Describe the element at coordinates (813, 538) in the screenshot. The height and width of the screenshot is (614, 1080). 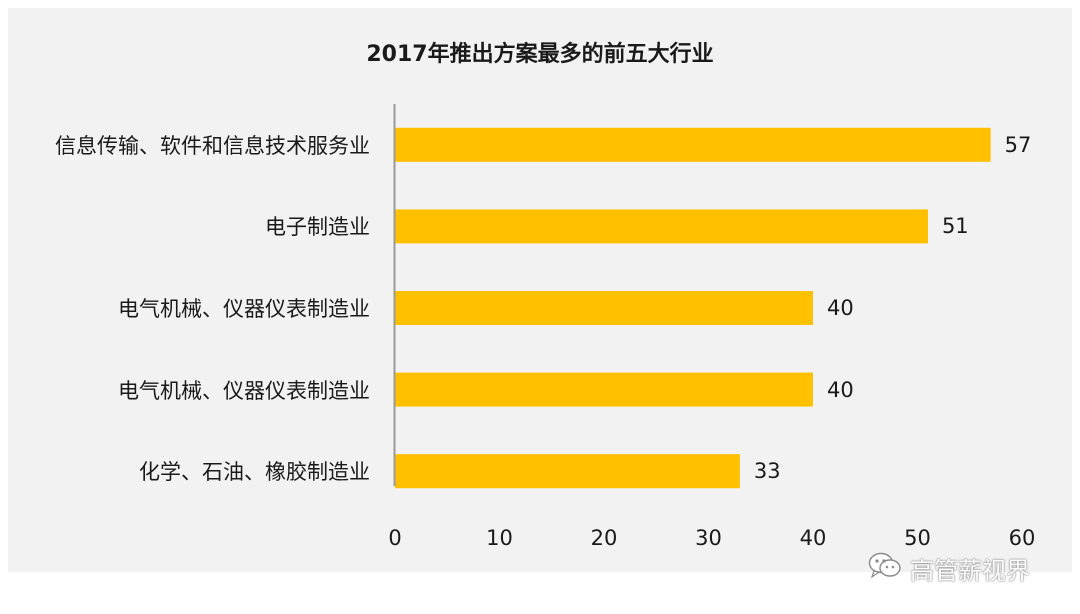
I see `x-tick-label: 40` at that location.